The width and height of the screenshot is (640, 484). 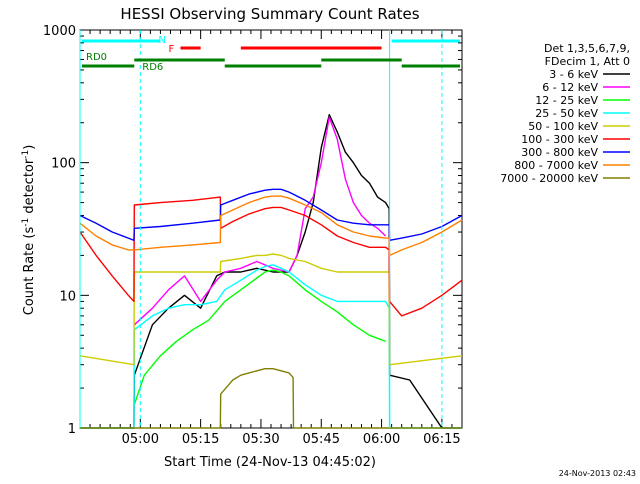 I want to click on y-tick-label: 100, so click(x=63, y=164).